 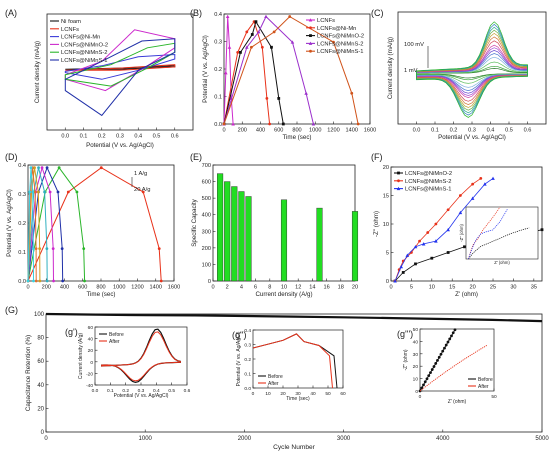 What do you see at coordinates (89, 386) in the screenshot?
I see `y-tick-label: -40` at bounding box center [89, 386].